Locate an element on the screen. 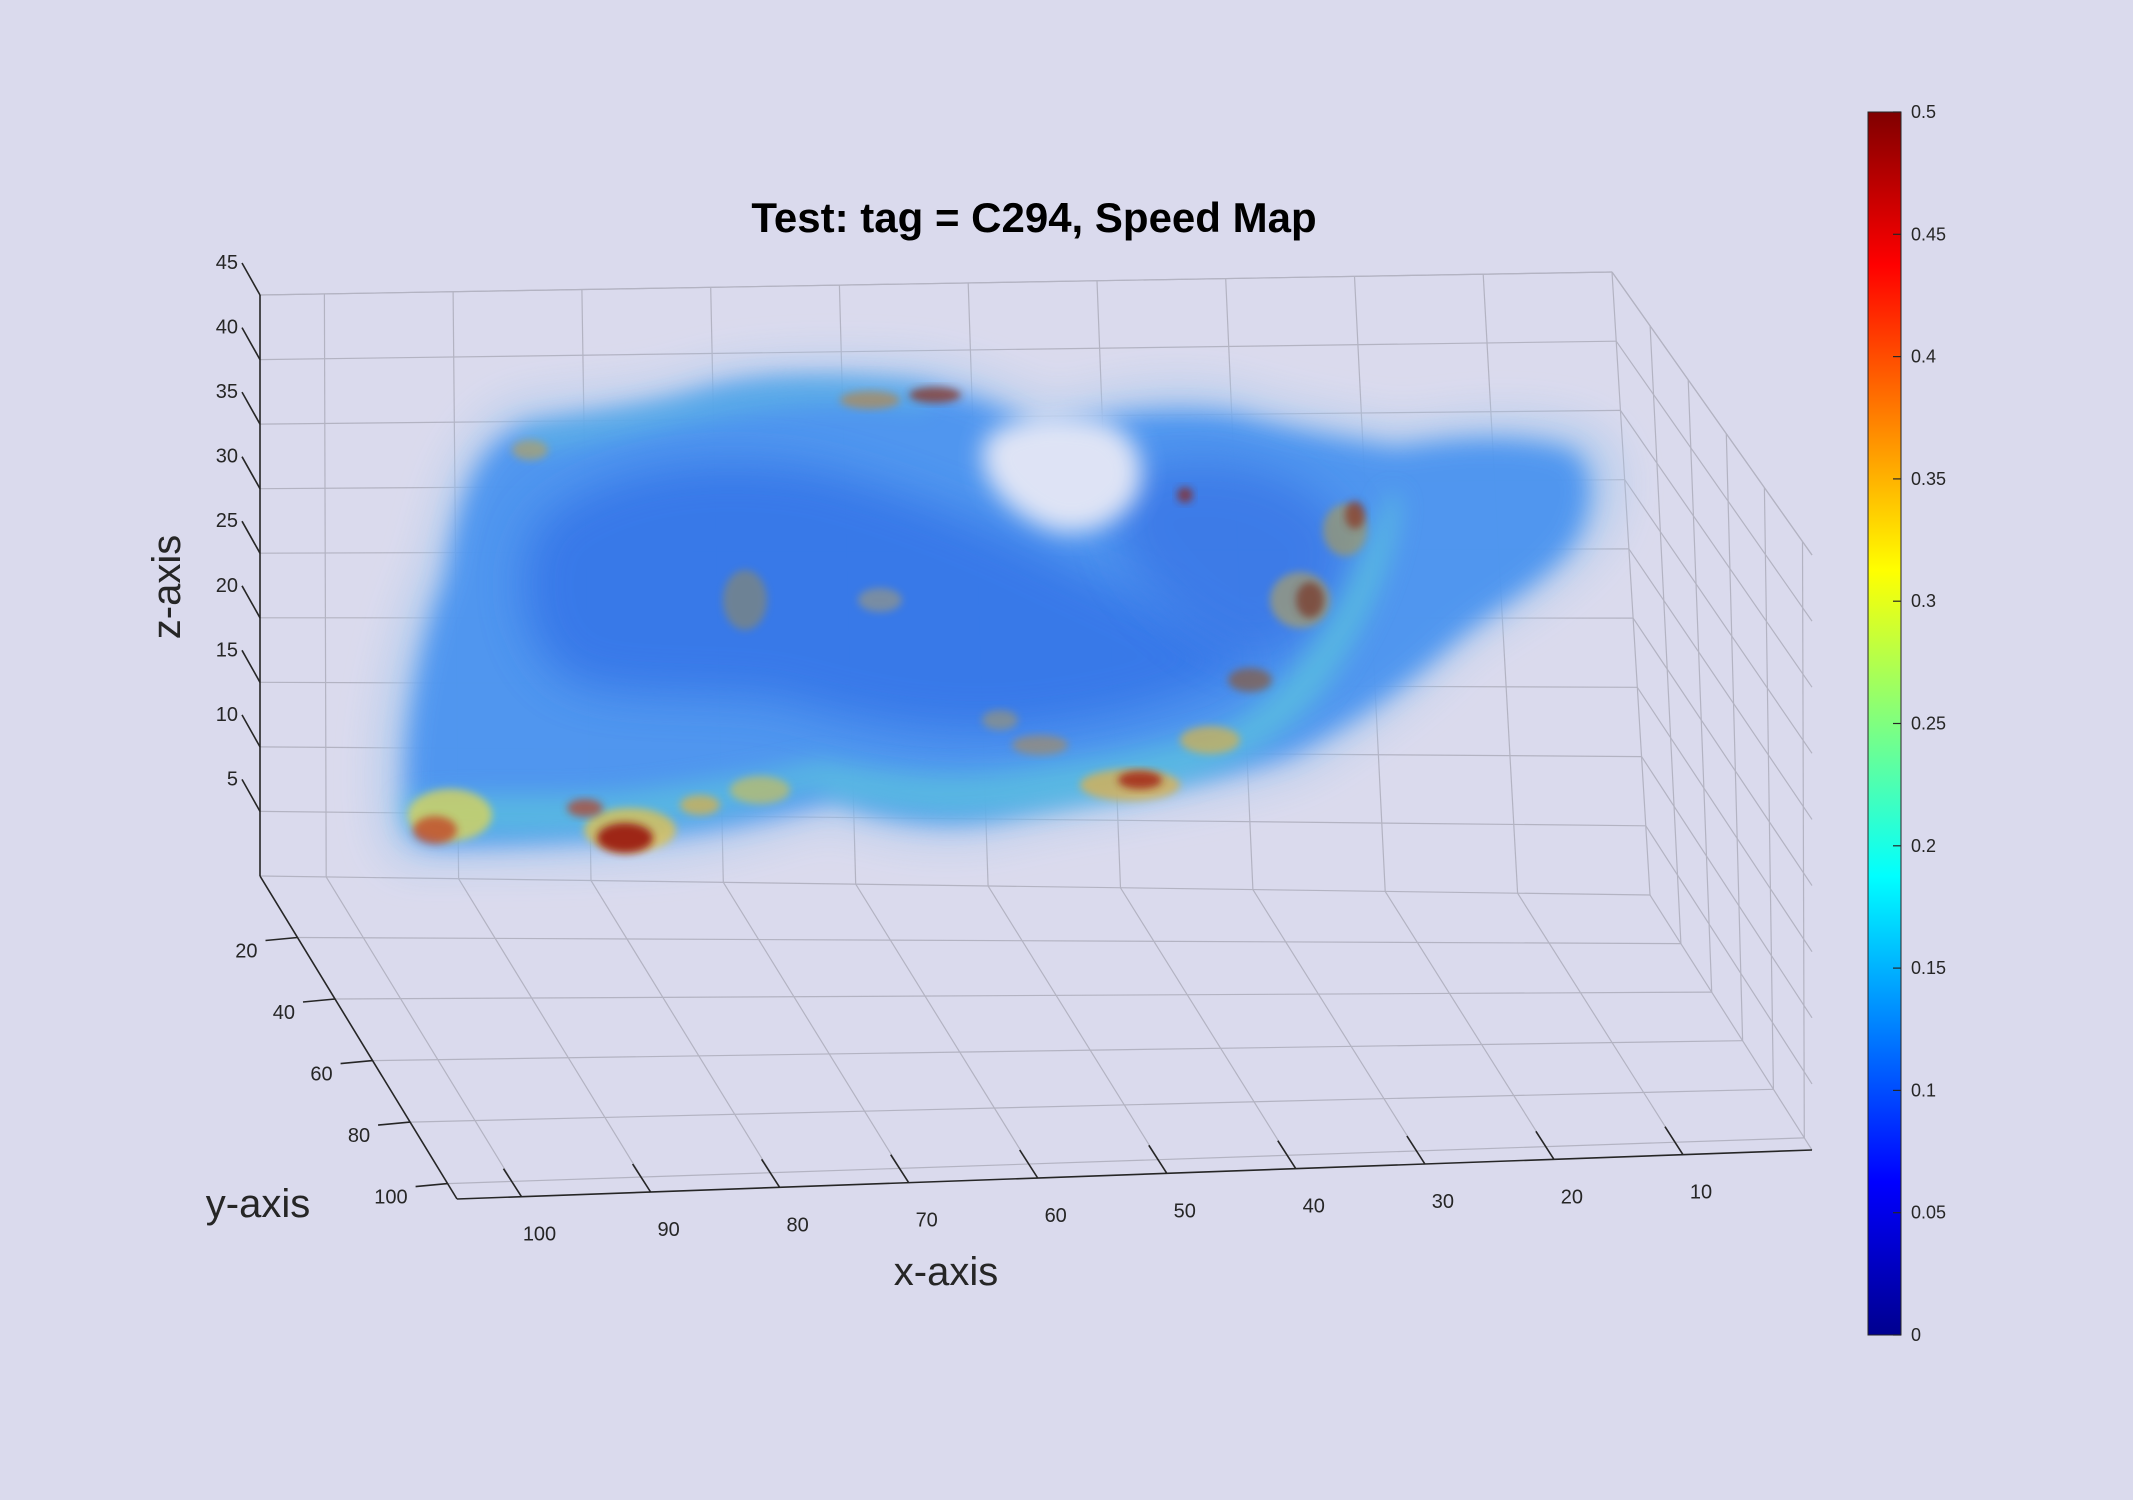 Image resolution: width=2133 pixels, height=1500 pixels. hotspots is located at coordinates (887, 620).